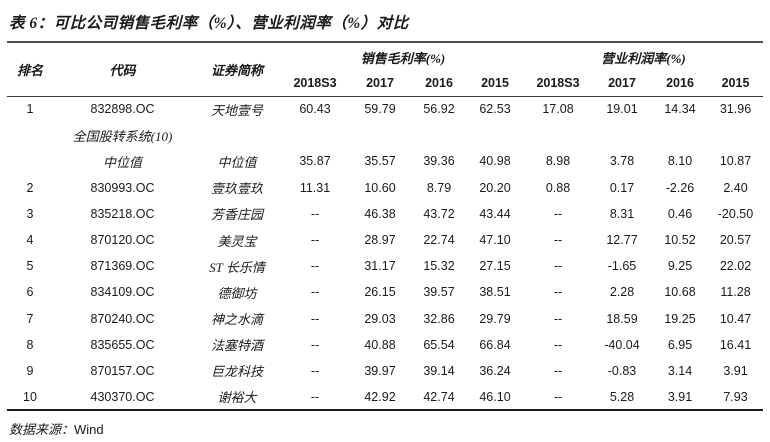 The image size is (770, 442). I want to click on value-cell: 8.79, so click(439, 187).